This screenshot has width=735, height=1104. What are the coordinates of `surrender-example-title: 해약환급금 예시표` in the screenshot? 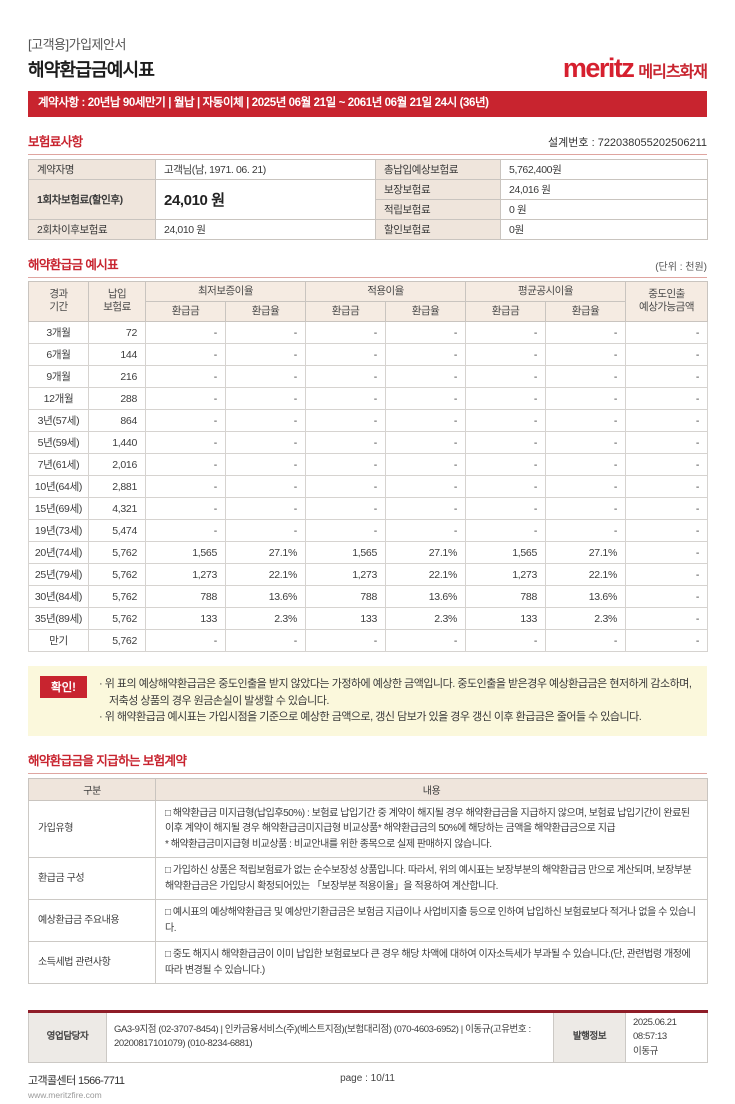 It's located at (73, 264).